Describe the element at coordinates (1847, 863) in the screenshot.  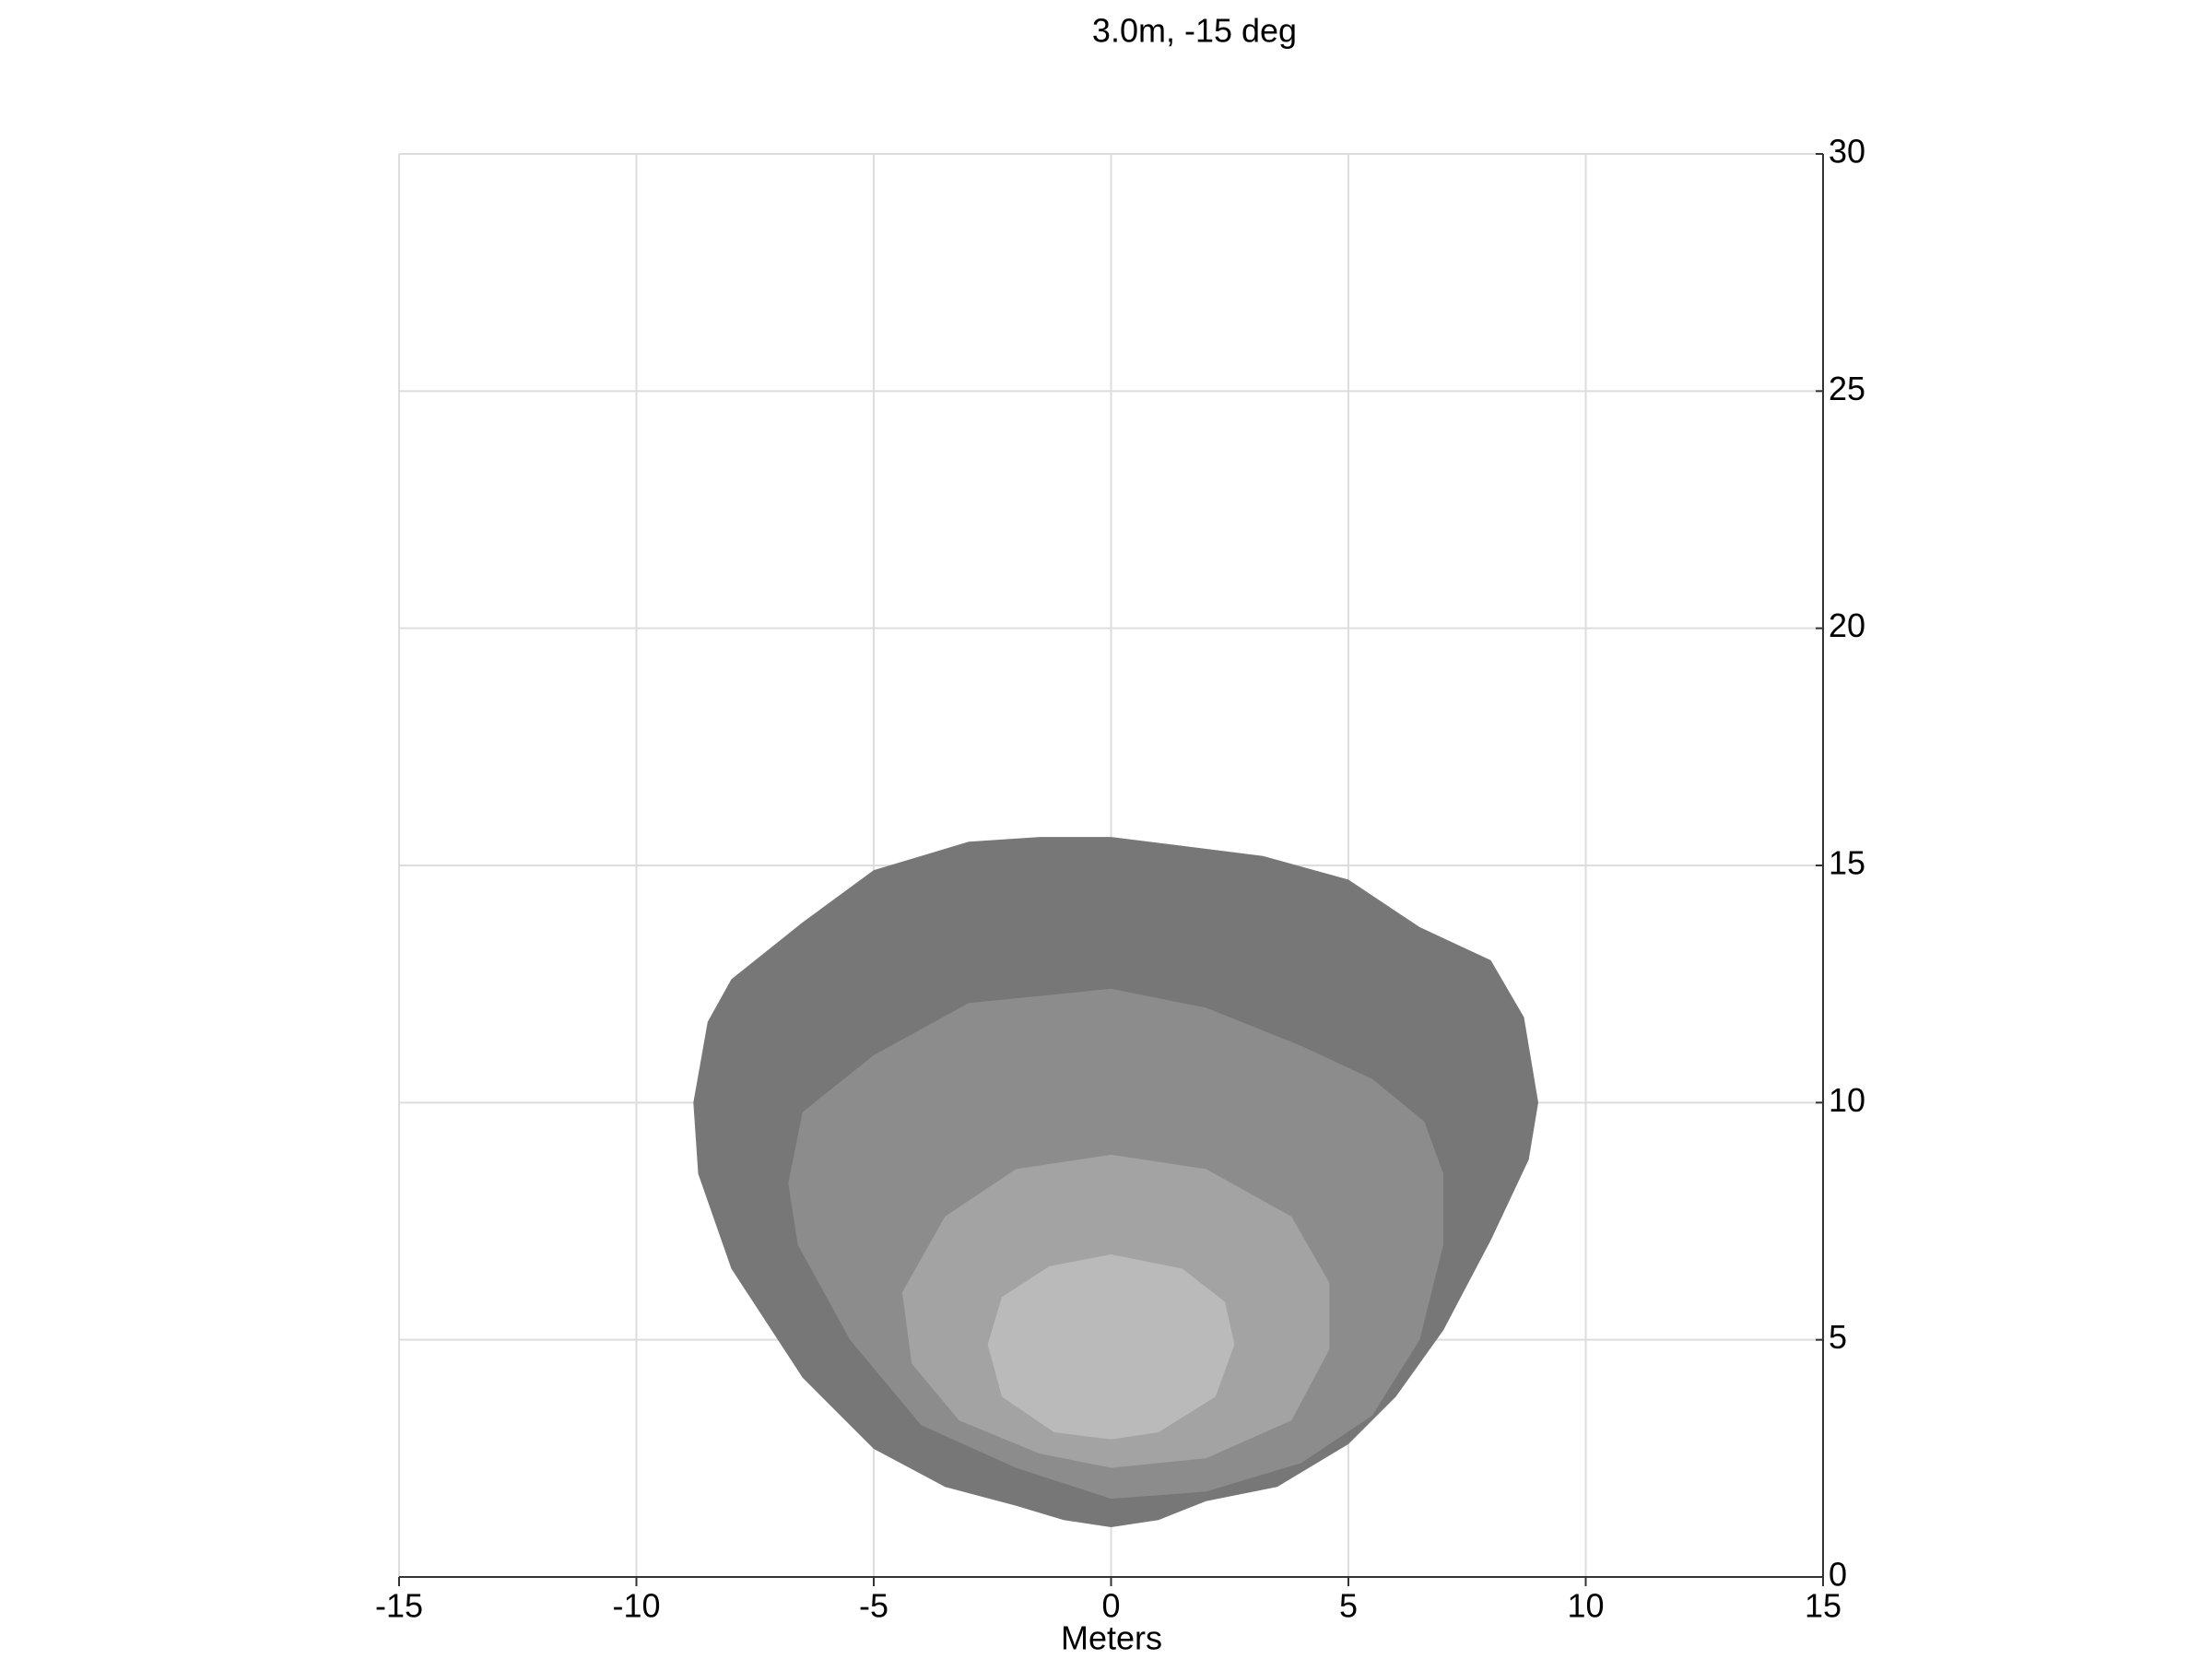
I see `y-tick-label: 15` at that location.